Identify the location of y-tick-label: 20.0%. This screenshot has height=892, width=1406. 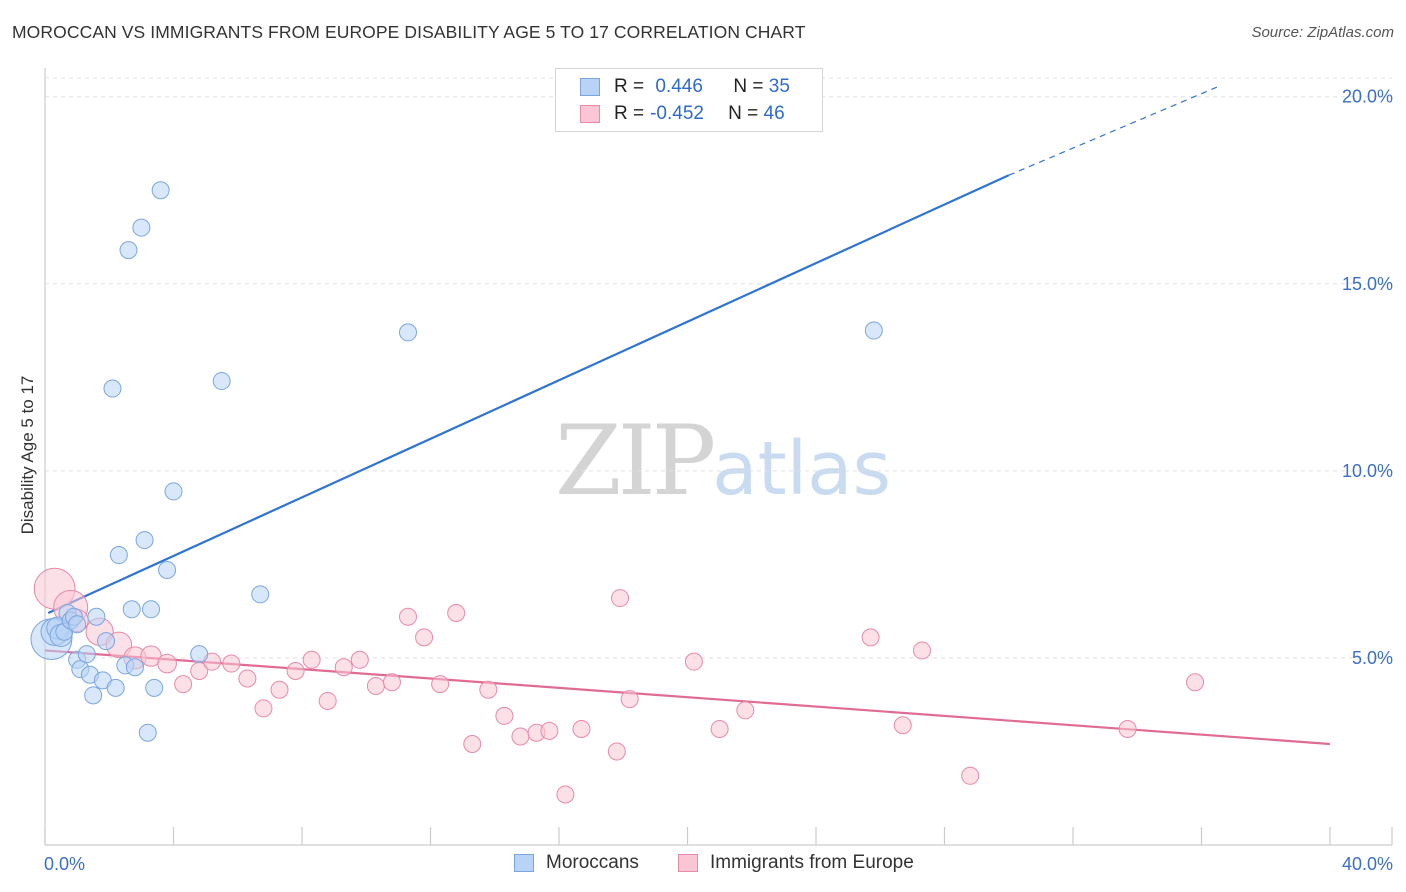
(1367, 97).